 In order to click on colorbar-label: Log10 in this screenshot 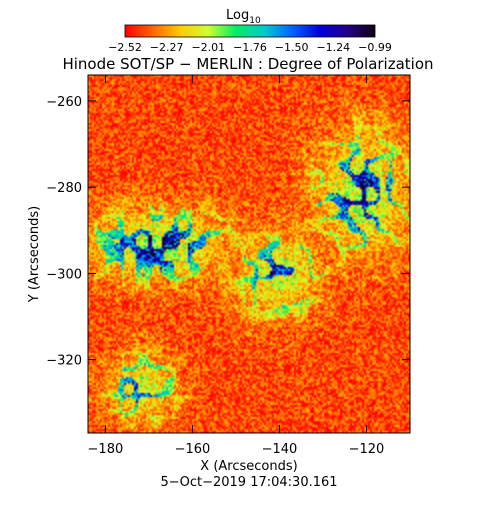, I will do `click(243, 17)`.